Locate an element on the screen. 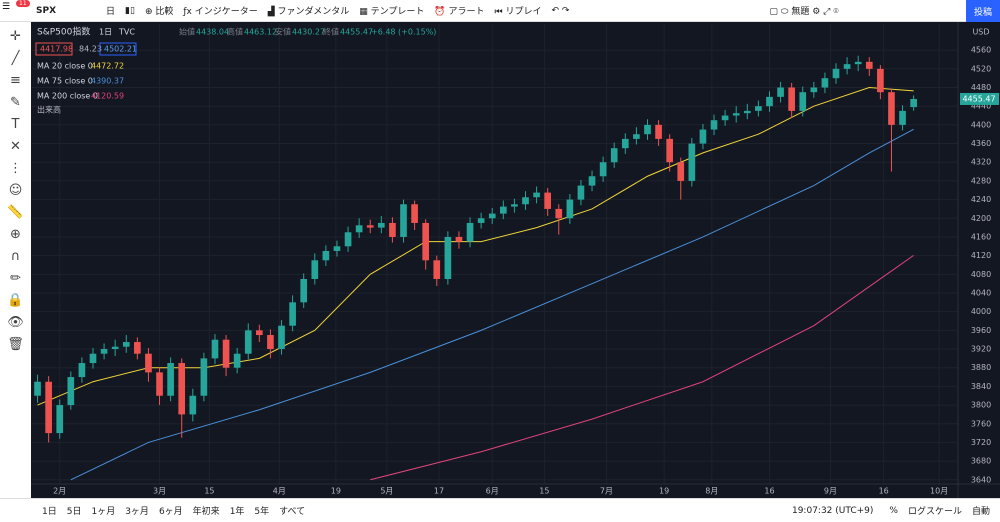  legend-low-label: 安値 is located at coordinates (283, 32).